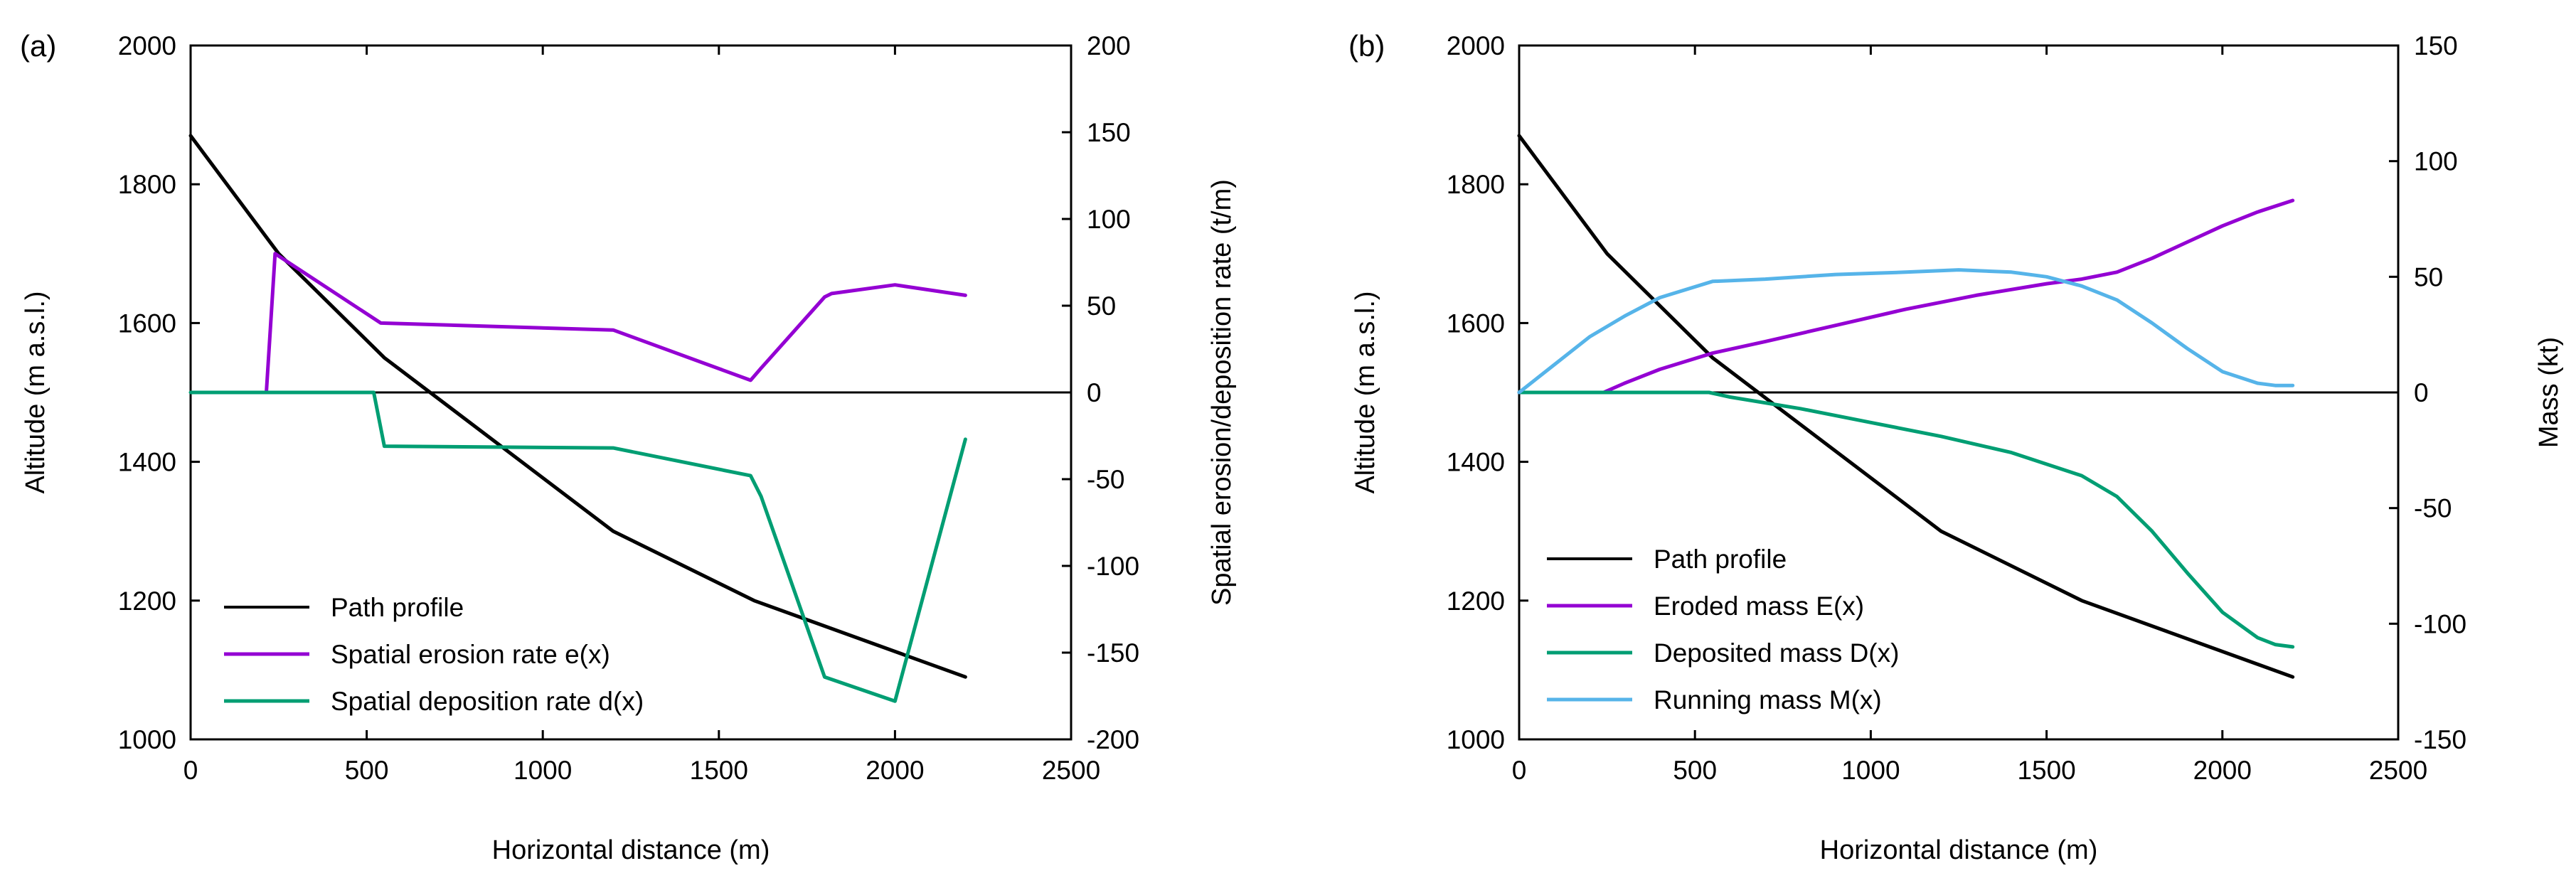 This screenshot has height=878, width=2576. I want to click on panel-label: (a), so click(38, 46).